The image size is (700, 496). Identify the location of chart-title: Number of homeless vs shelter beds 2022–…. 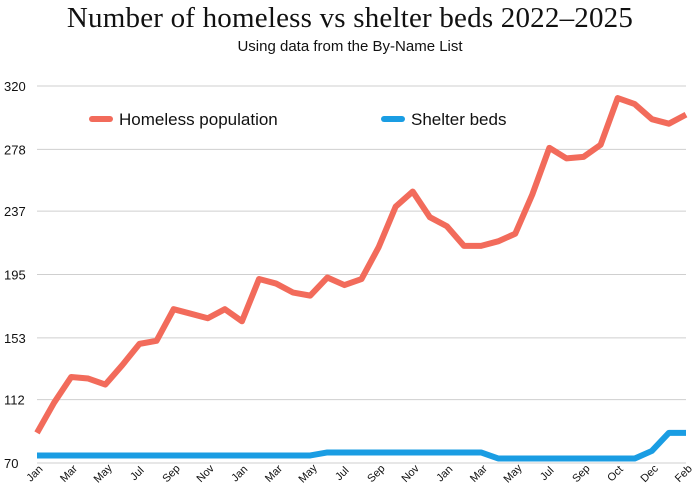
(350, 18).